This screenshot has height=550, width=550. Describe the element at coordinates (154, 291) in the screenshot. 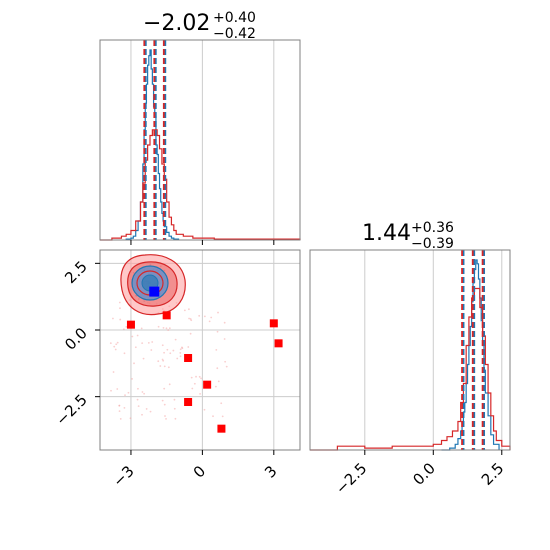

I see `center-point` at that location.